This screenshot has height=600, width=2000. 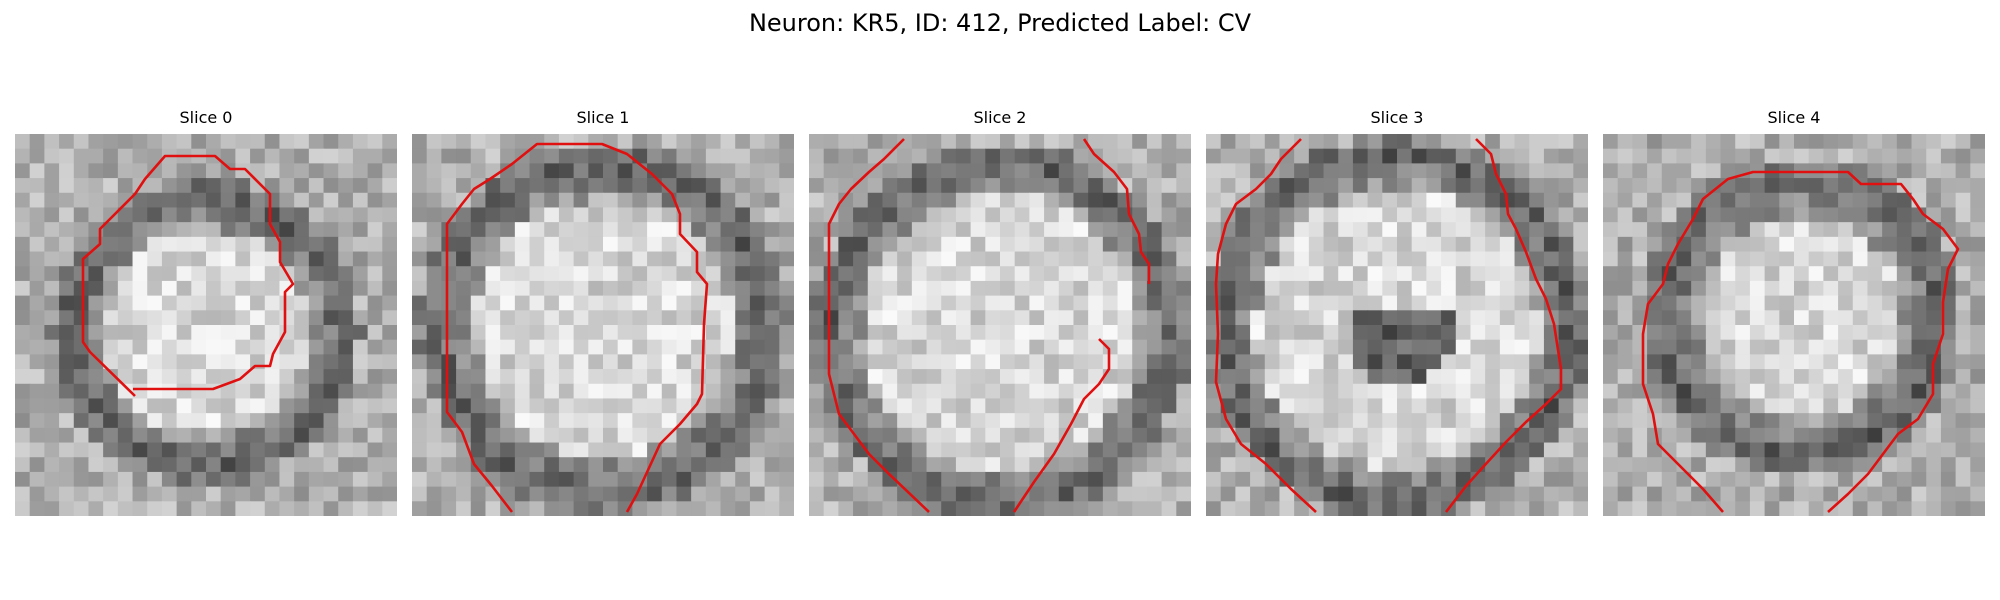 What do you see at coordinates (206, 117) in the screenshot?
I see `slice-title: Slice 0` at bounding box center [206, 117].